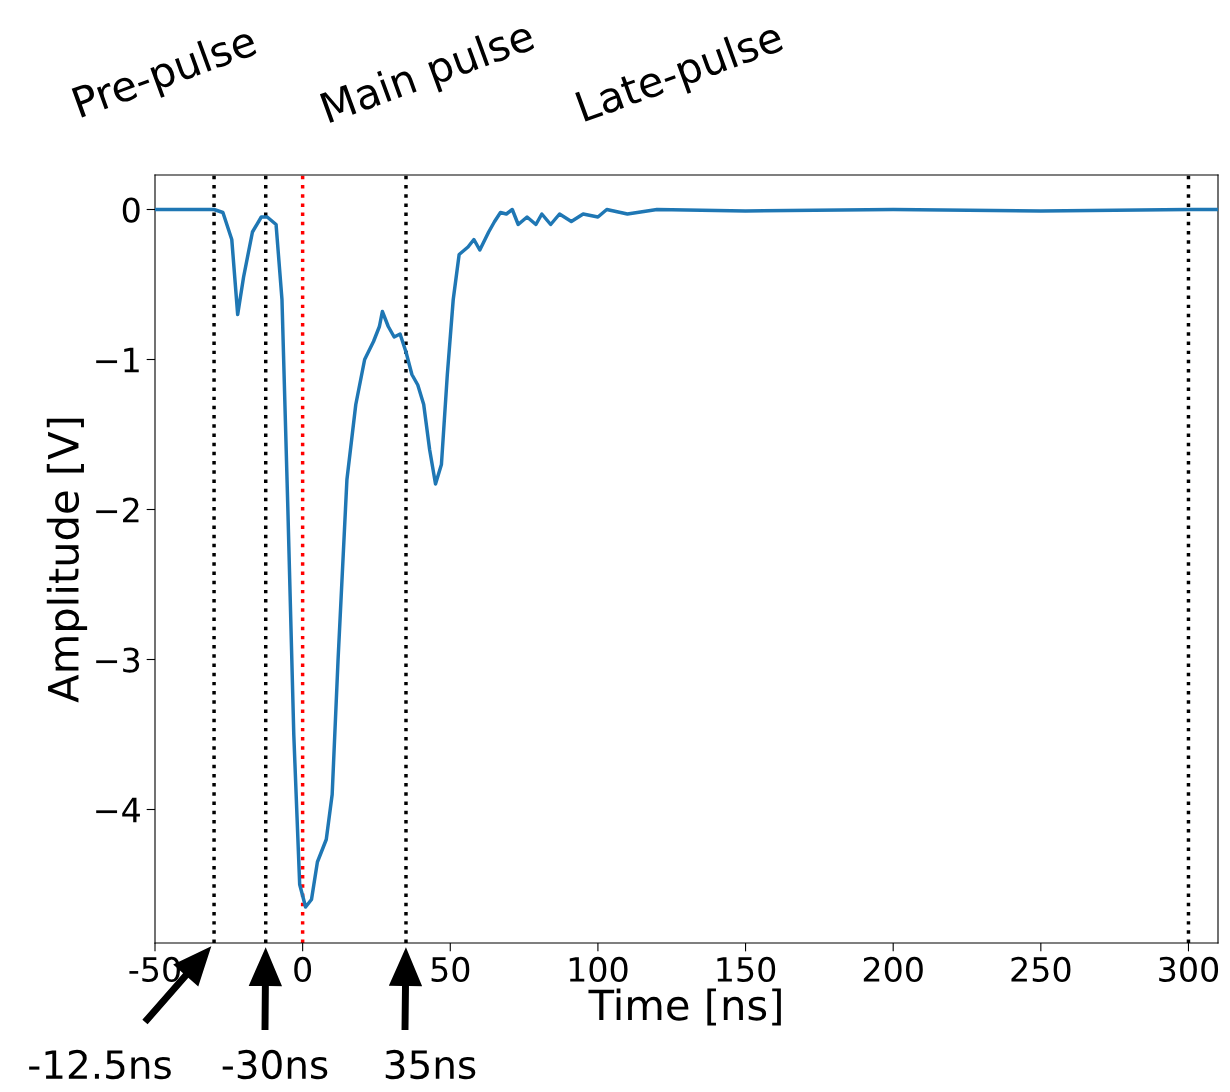  I want to click on y-axis-title: Amplitude [V], so click(67, 560).